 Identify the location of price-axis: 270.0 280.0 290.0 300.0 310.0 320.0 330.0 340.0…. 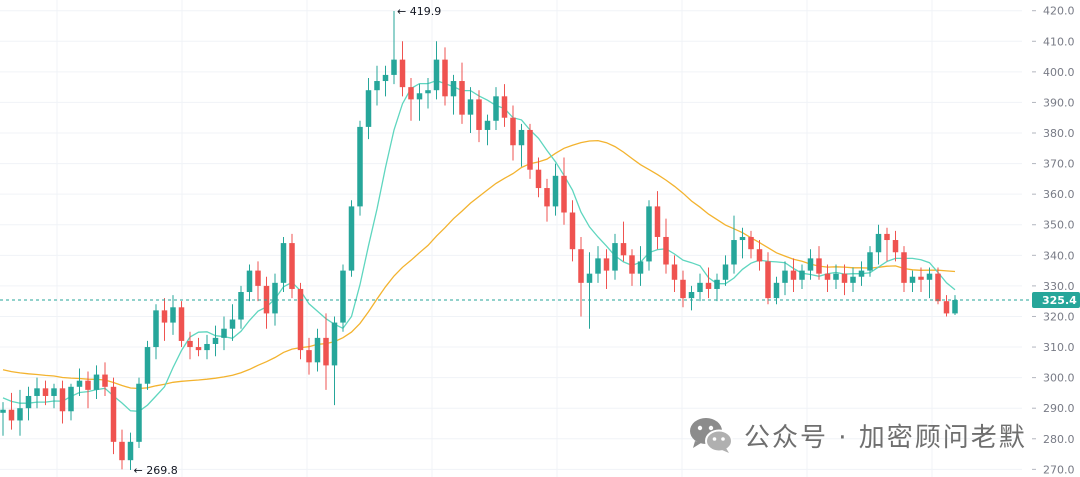
(1056, 241).